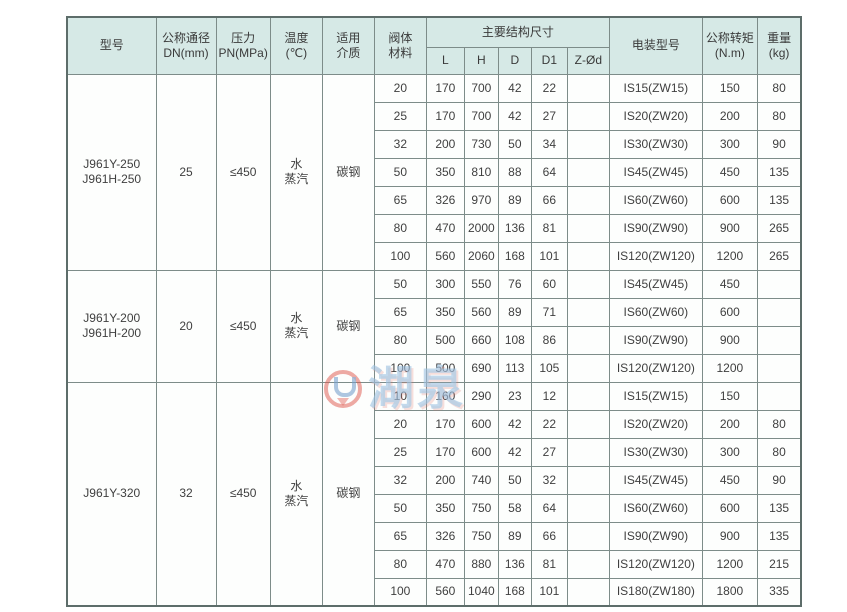  What do you see at coordinates (434, 312) in the screenshot?
I see `table-row: 65 350 560 89 71 IS60(ZW60) 600` at bounding box center [434, 312].